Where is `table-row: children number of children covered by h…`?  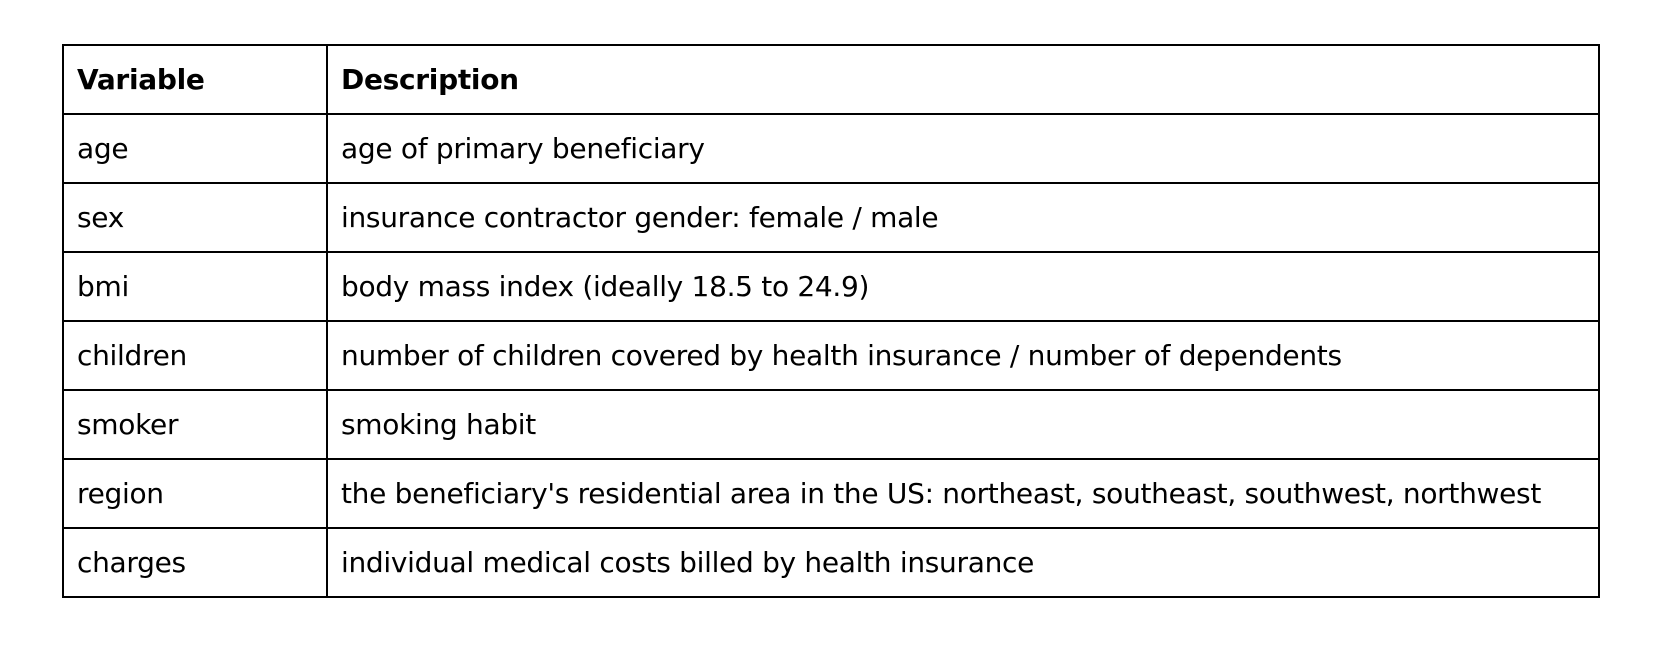 table-row: children number of children covered by h… is located at coordinates (831, 355).